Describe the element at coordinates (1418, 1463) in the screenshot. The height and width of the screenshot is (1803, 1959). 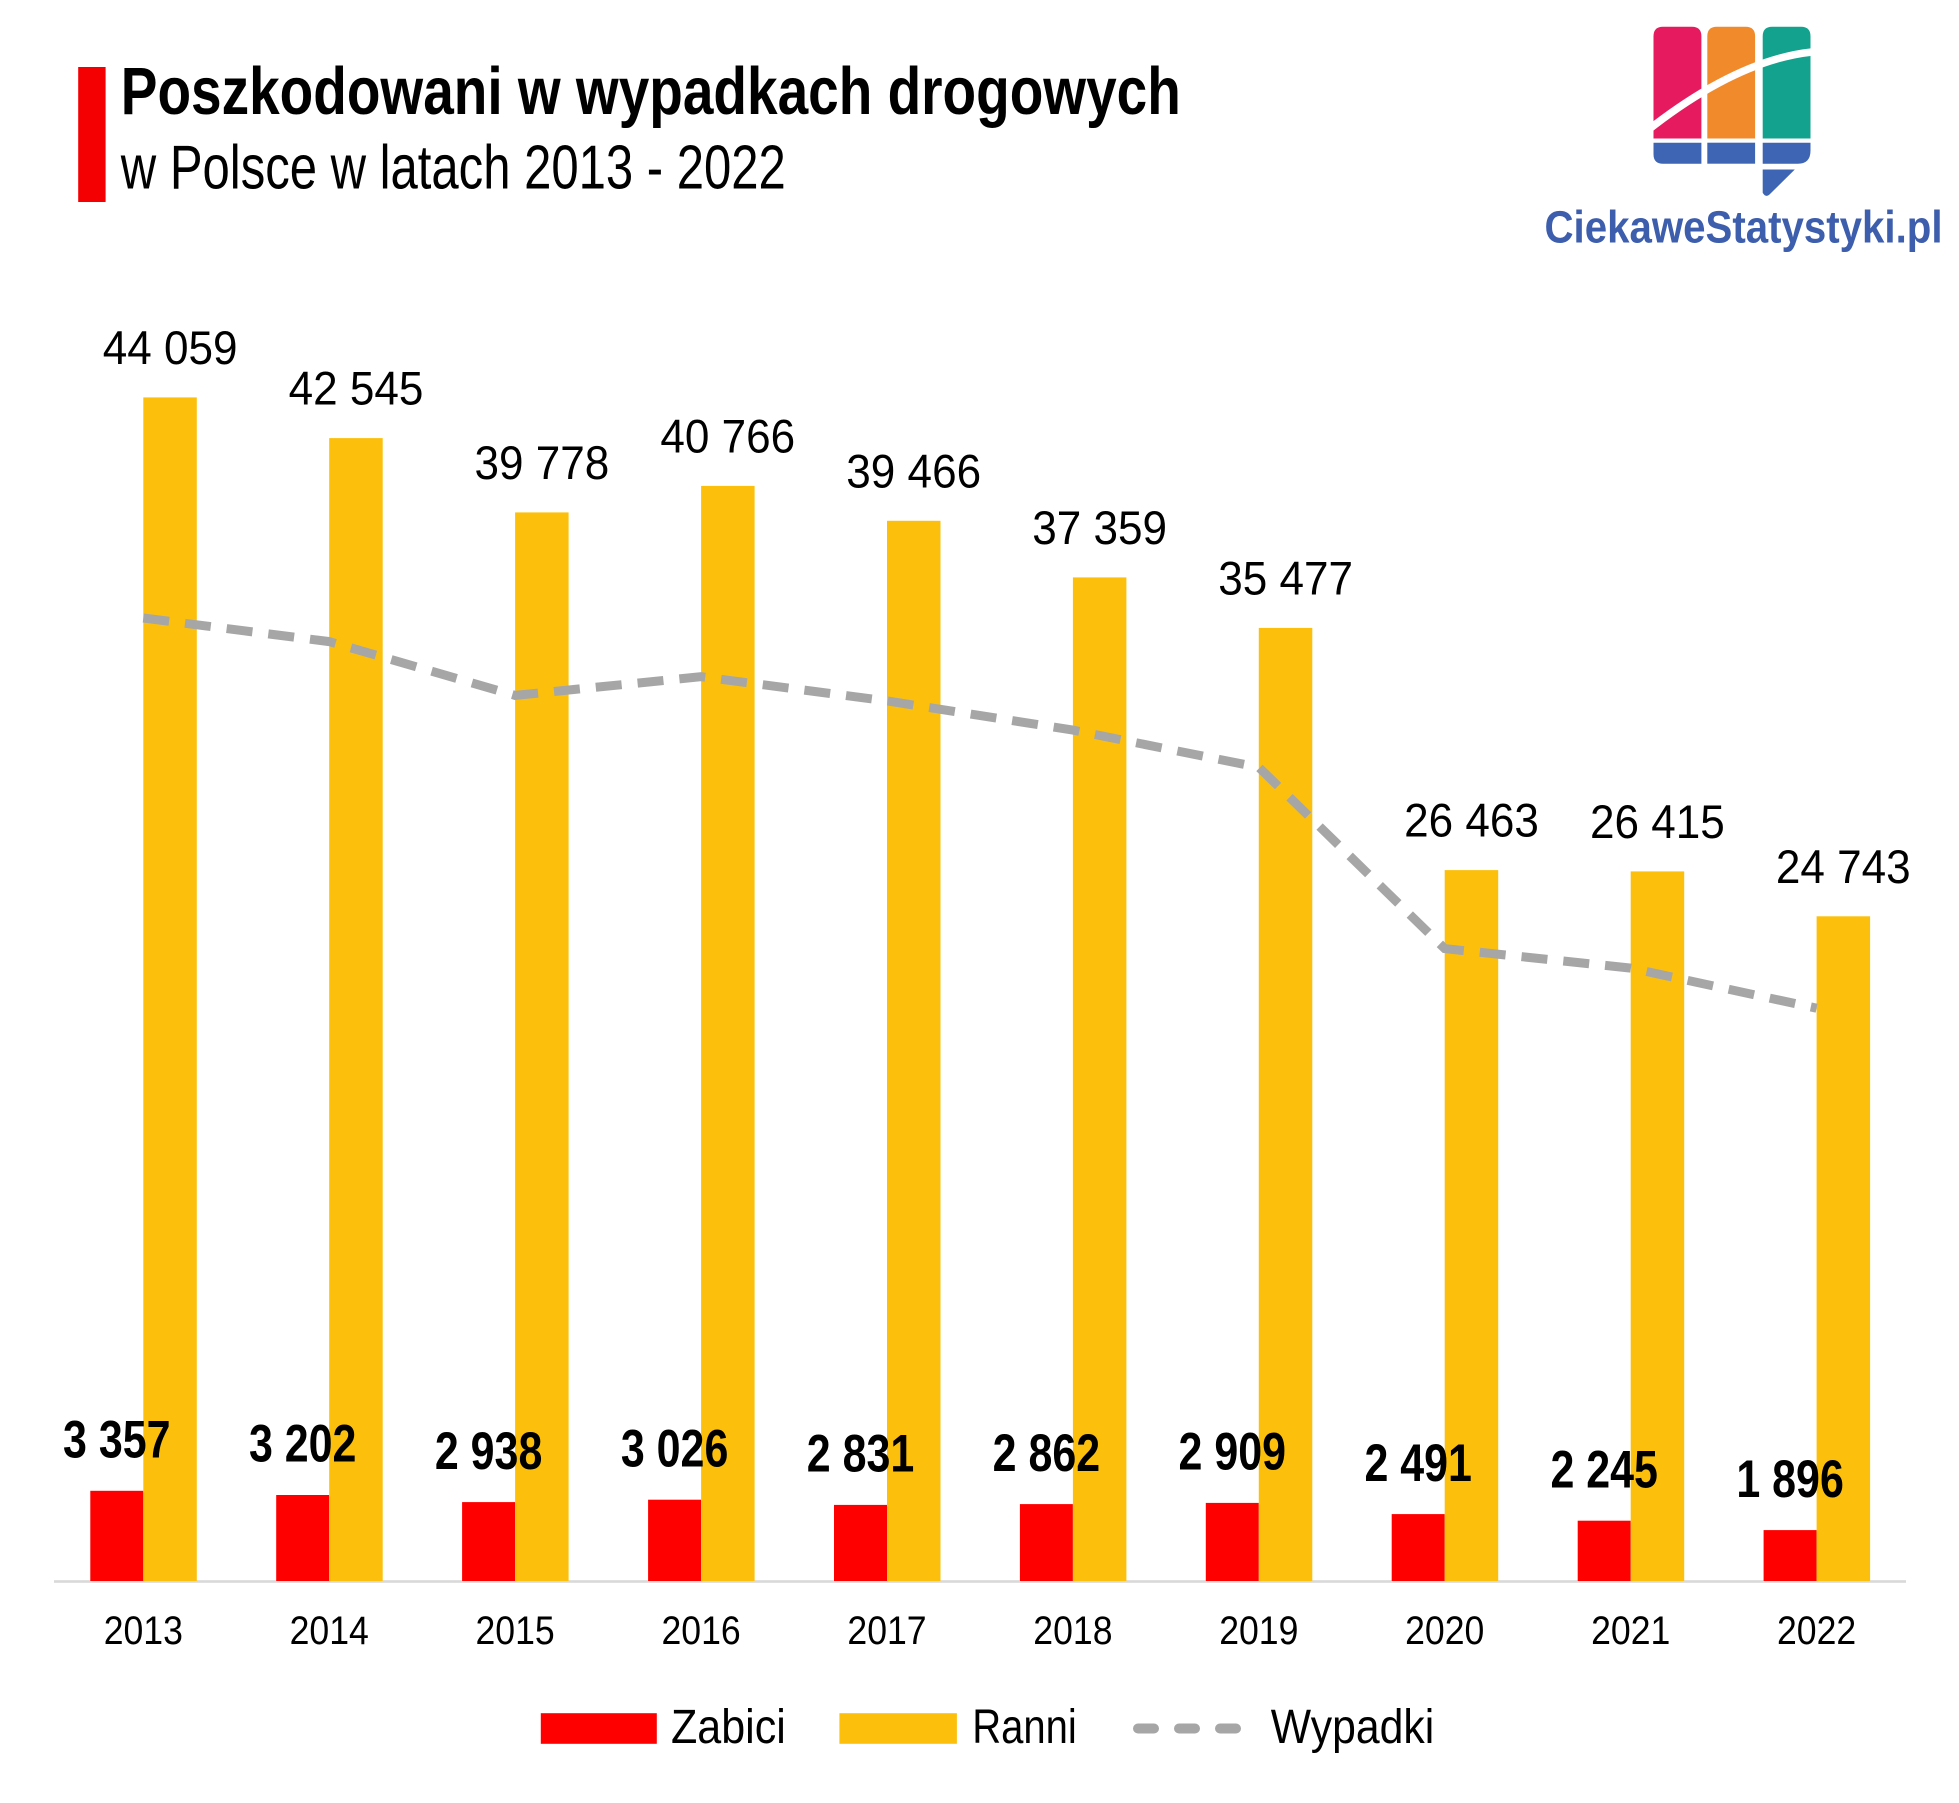
I see `svg-text: 2 491` at that location.